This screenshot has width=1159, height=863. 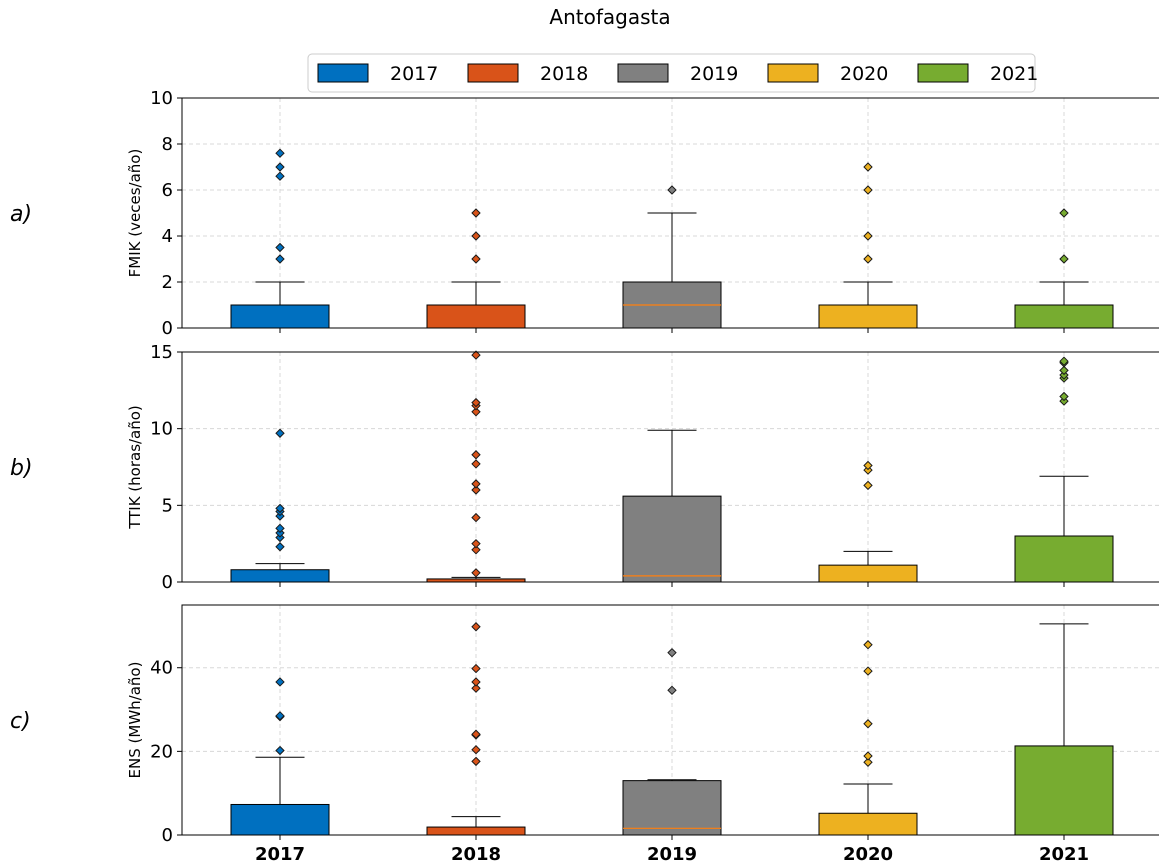 What do you see at coordinates (864, 74) in the screenshot?
I see `legend-label-2020: 2020` at bounding box center [864, 74].